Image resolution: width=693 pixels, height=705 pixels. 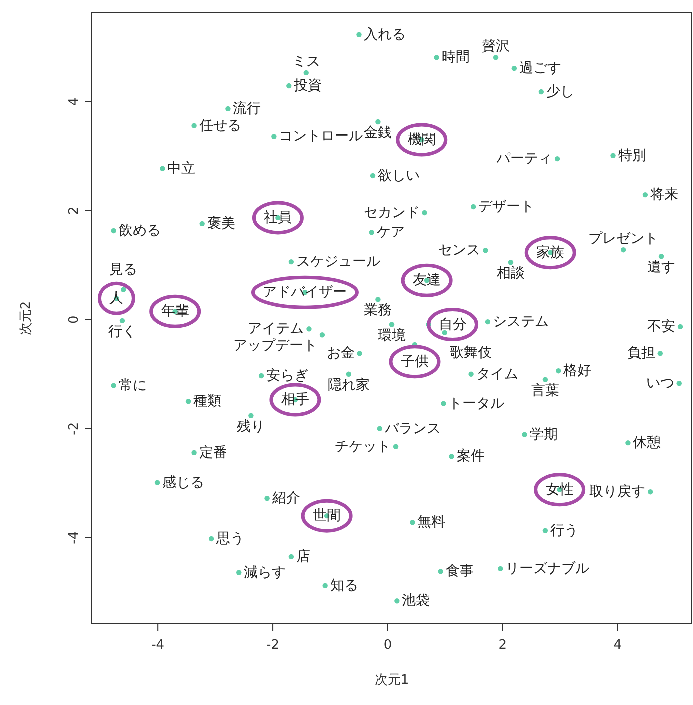 What do you see at coordinates (550, 252) in the screenshot?
I see `data-label: 家族` at bounding box center [550, 252].